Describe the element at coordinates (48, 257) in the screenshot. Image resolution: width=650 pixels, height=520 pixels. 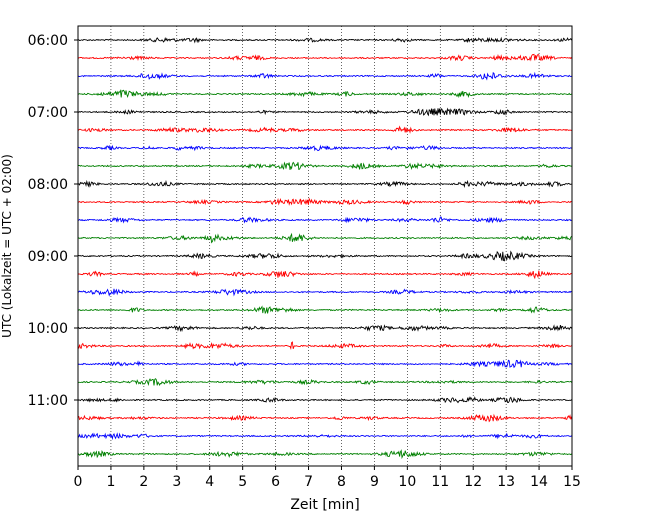
I see `y-tick-label: 09:00` at that location.